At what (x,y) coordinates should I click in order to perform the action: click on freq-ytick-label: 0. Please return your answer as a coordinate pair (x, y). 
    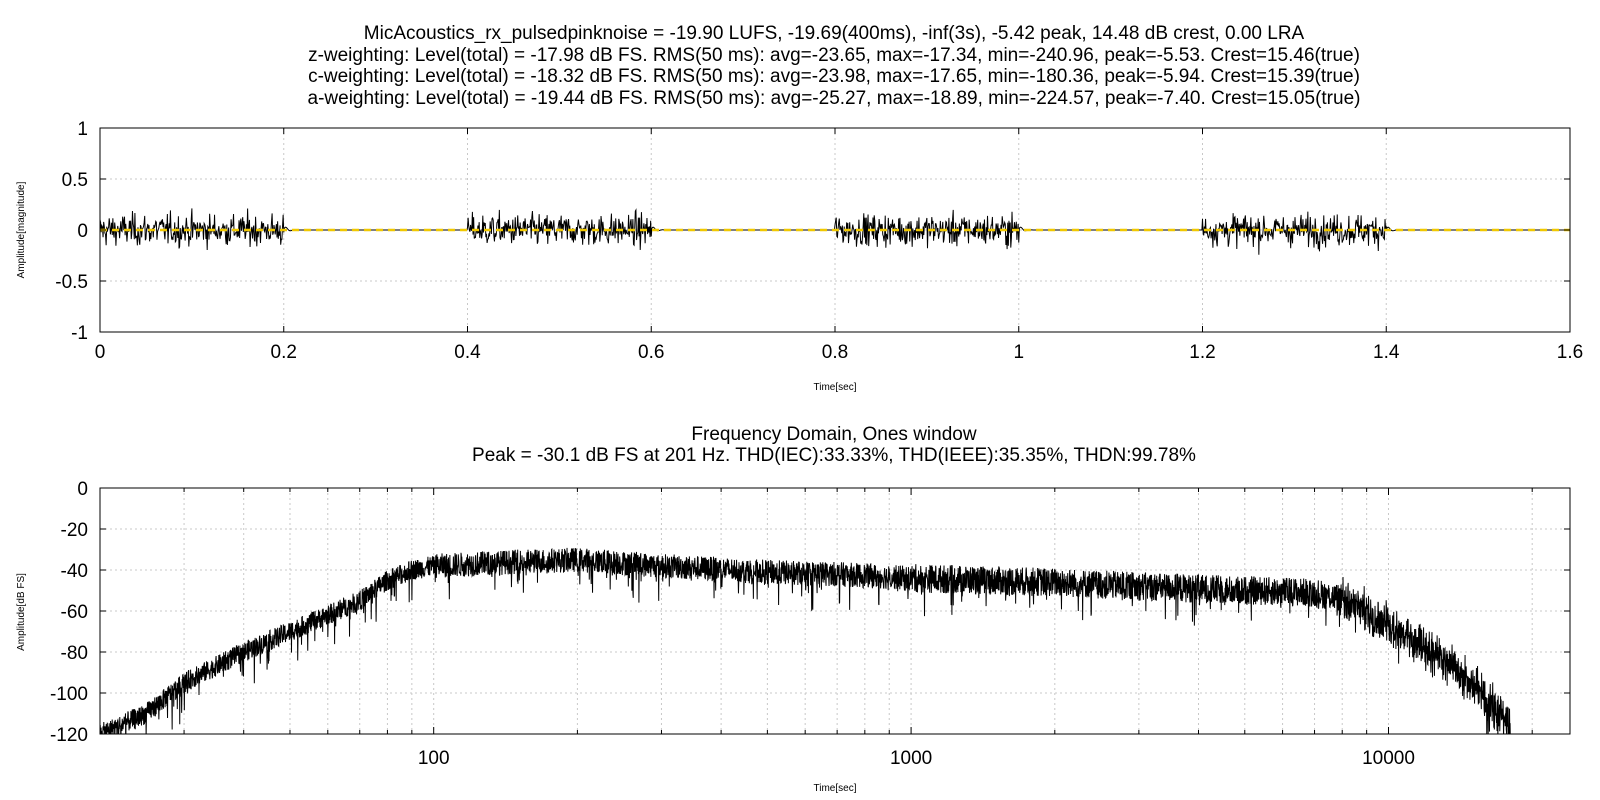
    Looking at the image, I should click on (82, 489).